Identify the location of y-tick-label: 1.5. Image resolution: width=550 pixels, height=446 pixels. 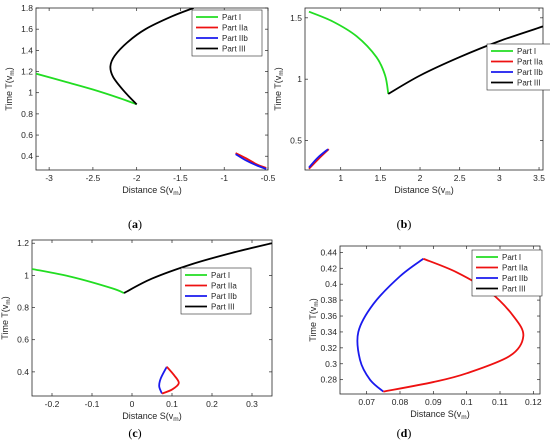
(296, 18).